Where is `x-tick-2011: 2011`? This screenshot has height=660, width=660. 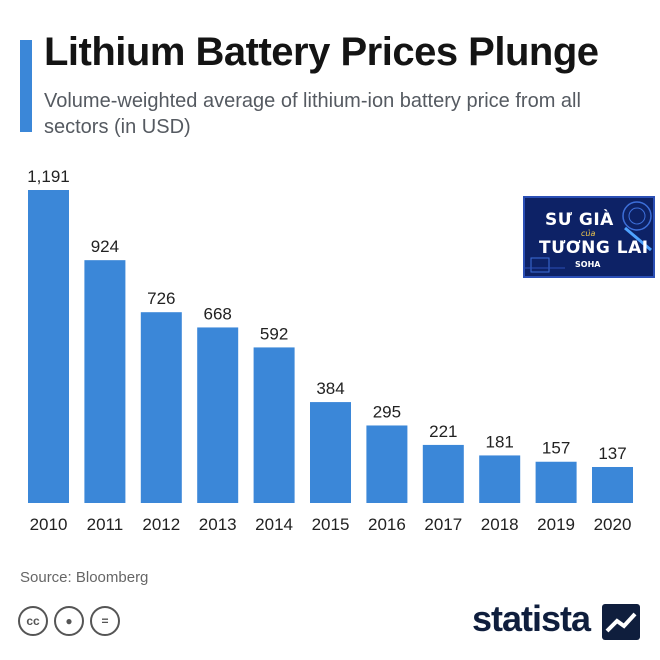
x-tick-2011: 2011 is located at coordinates (105, 524).